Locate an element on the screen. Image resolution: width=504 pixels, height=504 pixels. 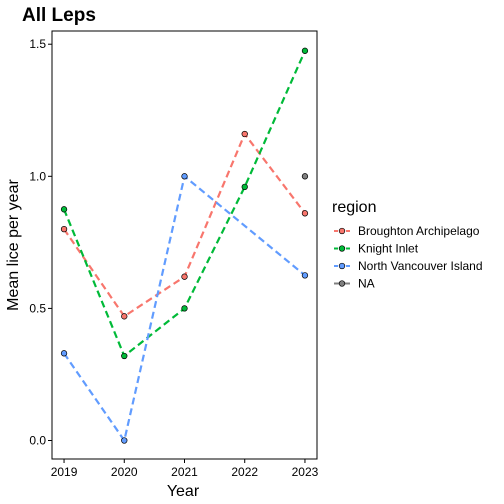
chart-title: All Leps is located at coordinates (59, 15).